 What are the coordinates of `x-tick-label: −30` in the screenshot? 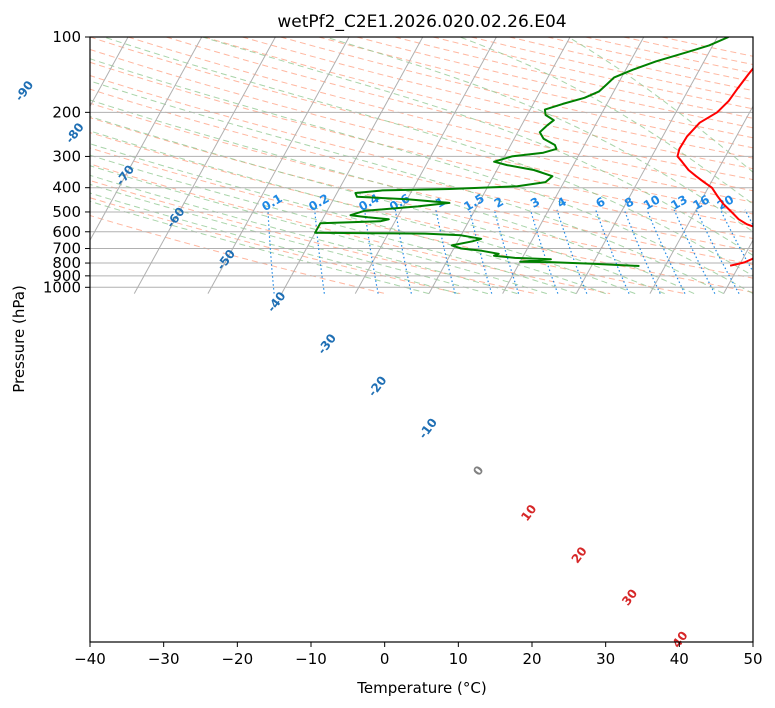 It's located at (164, 659).